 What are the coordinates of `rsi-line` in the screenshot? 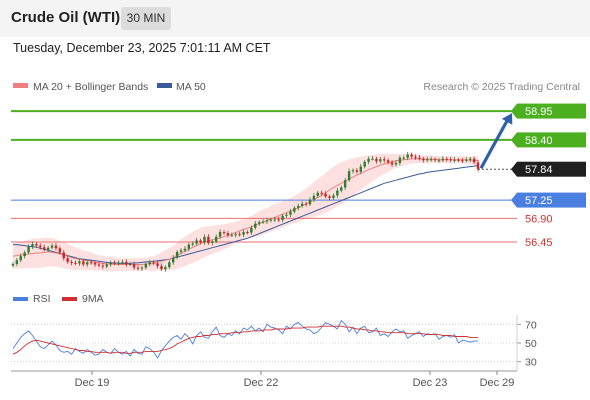 It's located at (245, 339).